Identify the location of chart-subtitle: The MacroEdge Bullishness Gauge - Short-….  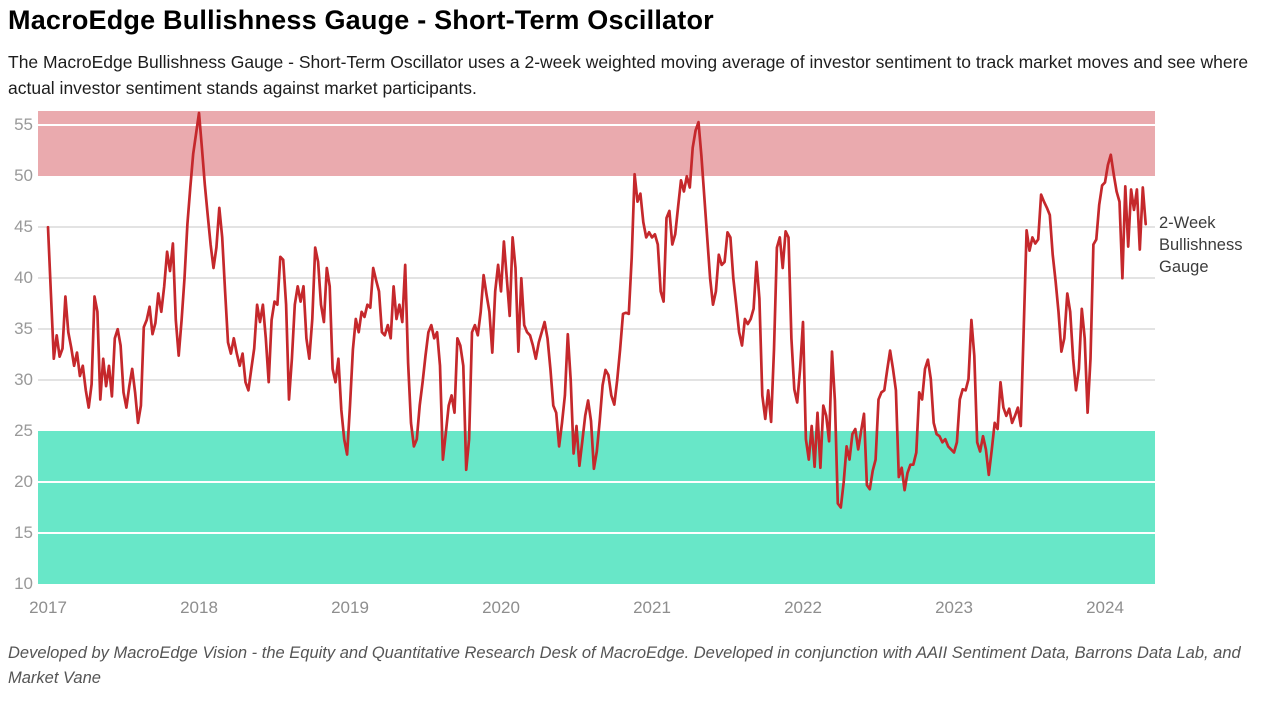
(628, 75).